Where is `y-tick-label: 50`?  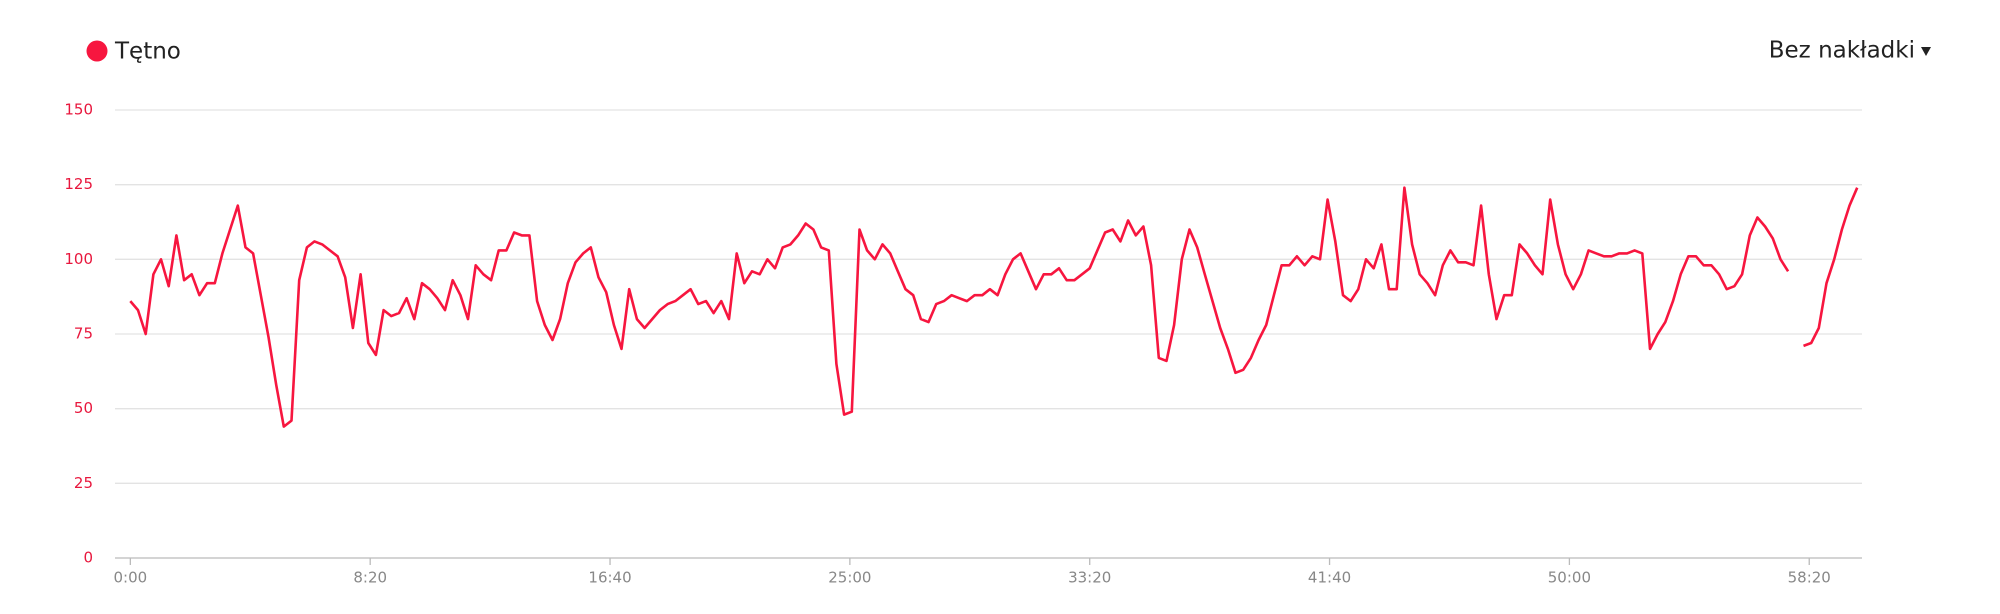 y-tick-label: 50 is located at coordinates (83, 408).